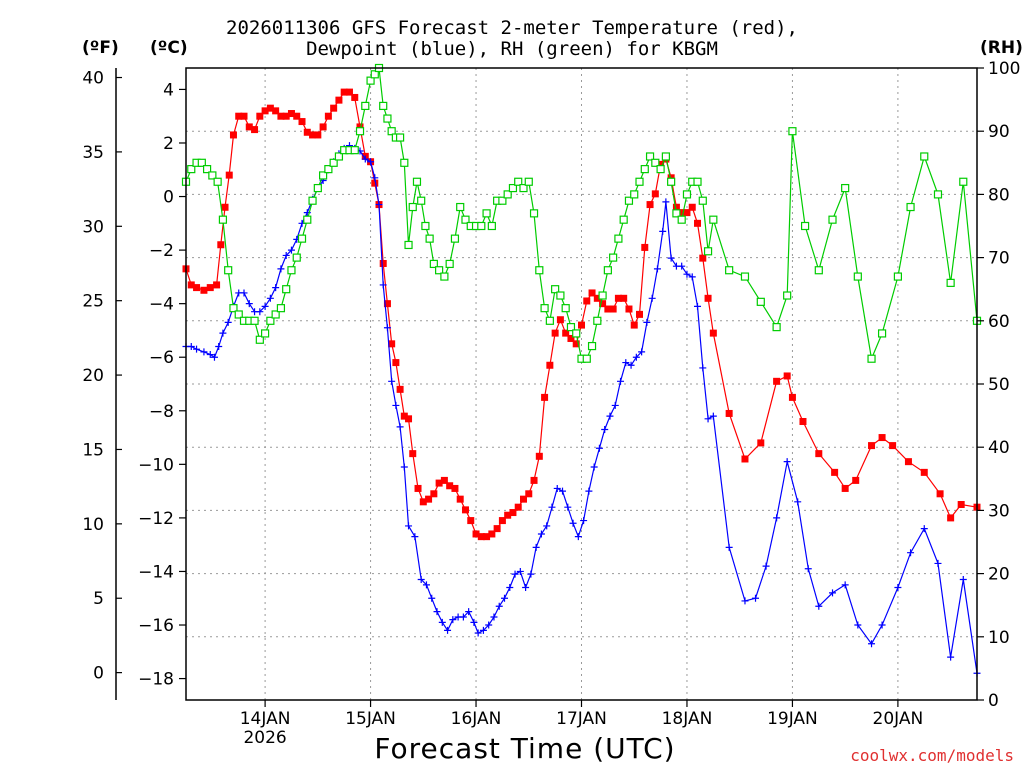  What do you see at coordinates (999, 322) in the screenshot?
I see `rh-tick-label: 60` at bounding box center [999, 322].